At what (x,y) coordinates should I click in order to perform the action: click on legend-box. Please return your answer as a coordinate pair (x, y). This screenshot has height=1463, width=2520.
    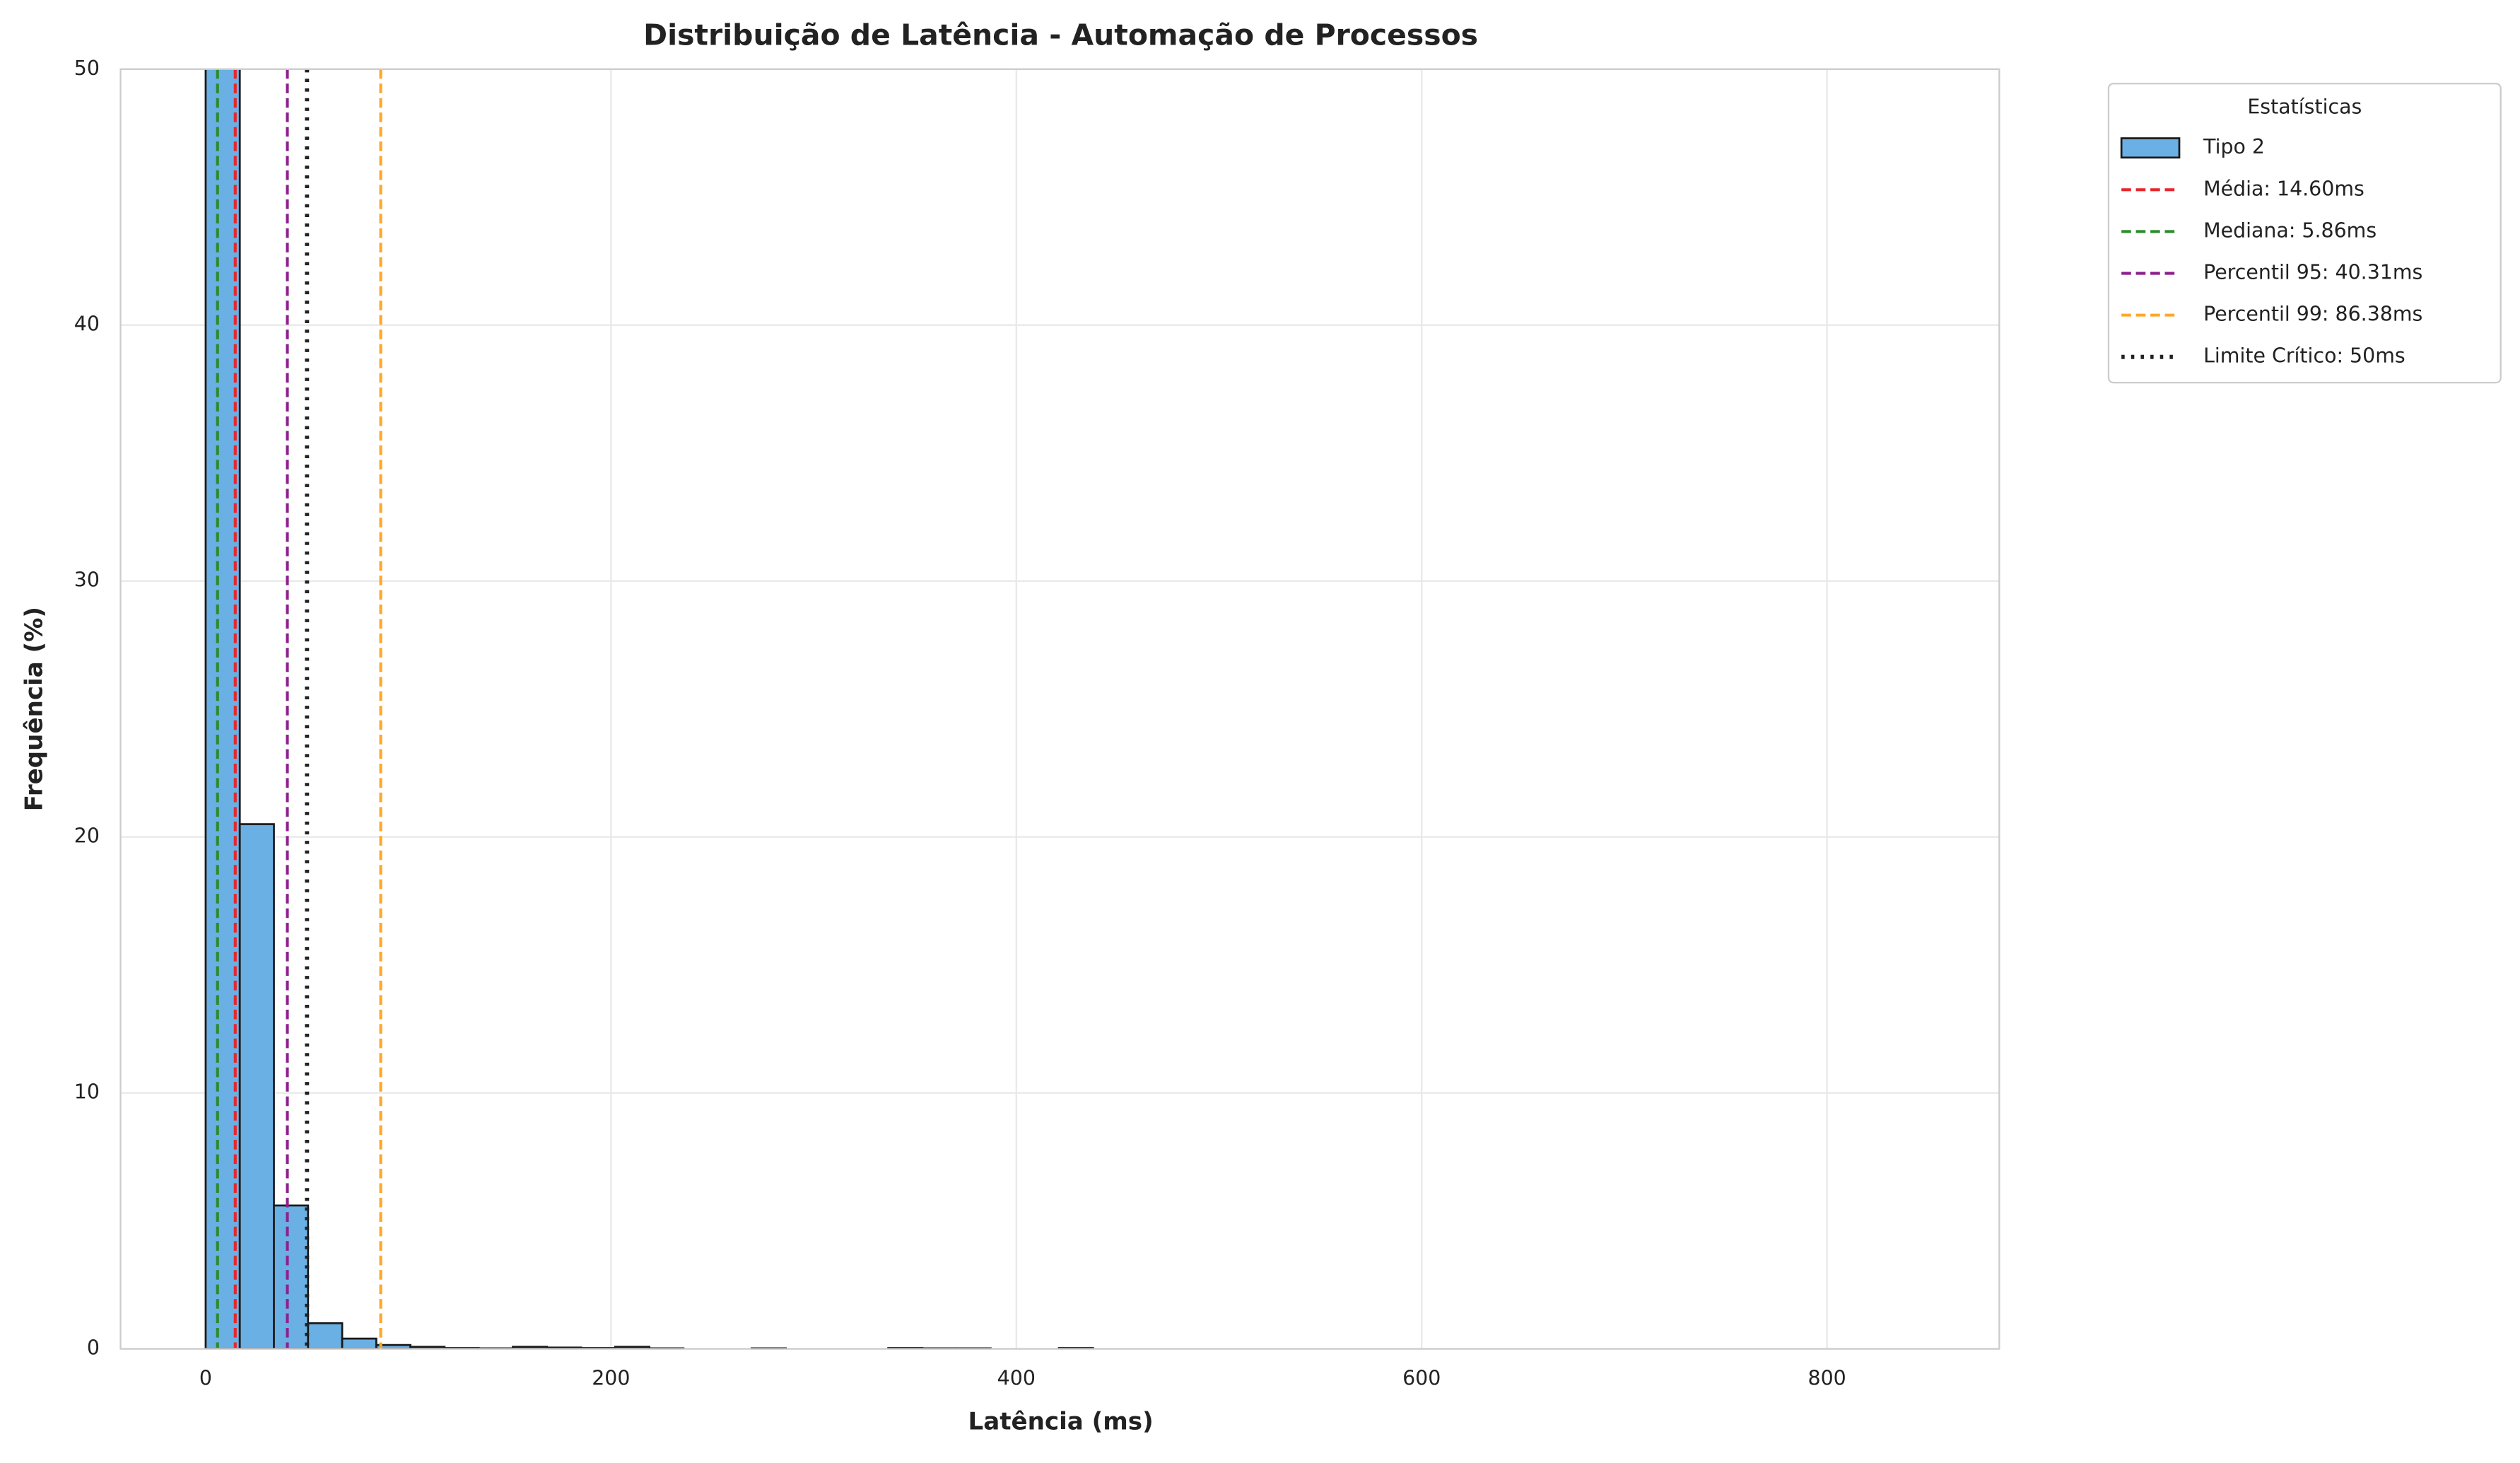
    Looking at the image, I should click on (2304, 234).